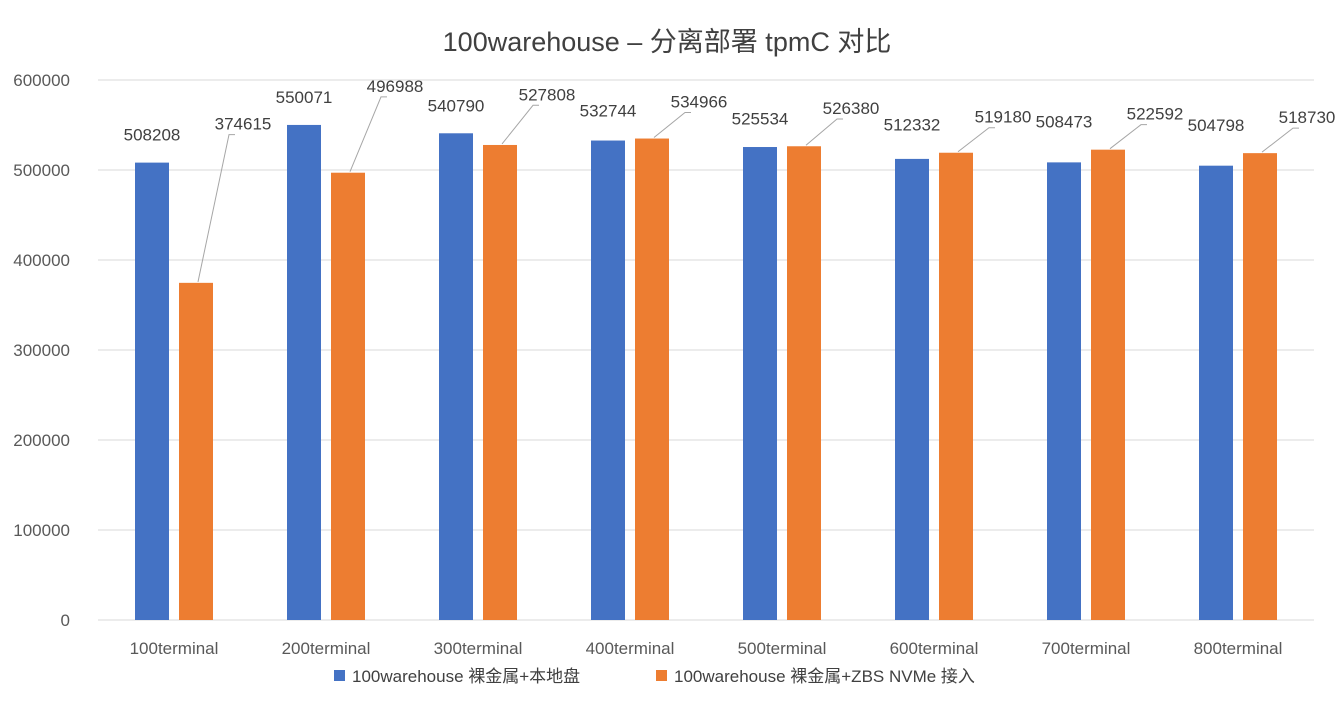 The width and height of the screenshot is (1335, 708). Describe the element at coordinates (630, 648) in the screenshot. I see `x-tick-label: 400terminal` at that location.